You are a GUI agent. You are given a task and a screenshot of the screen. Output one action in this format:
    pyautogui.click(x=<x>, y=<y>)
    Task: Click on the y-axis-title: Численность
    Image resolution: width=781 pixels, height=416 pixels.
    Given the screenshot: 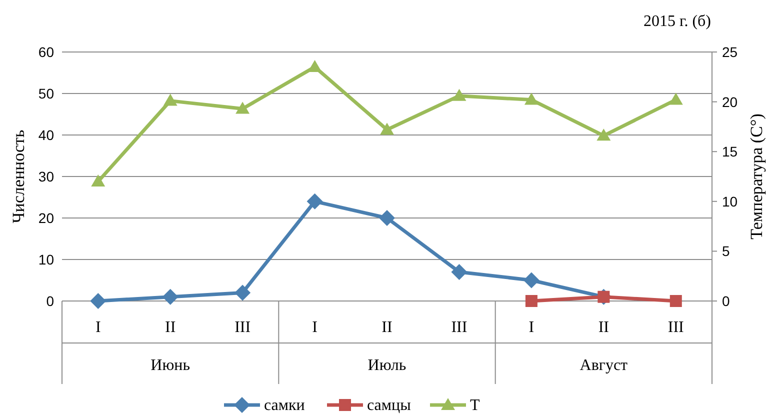 What is the action you would take?
    pyautogui.click(x=18, y=176)
    